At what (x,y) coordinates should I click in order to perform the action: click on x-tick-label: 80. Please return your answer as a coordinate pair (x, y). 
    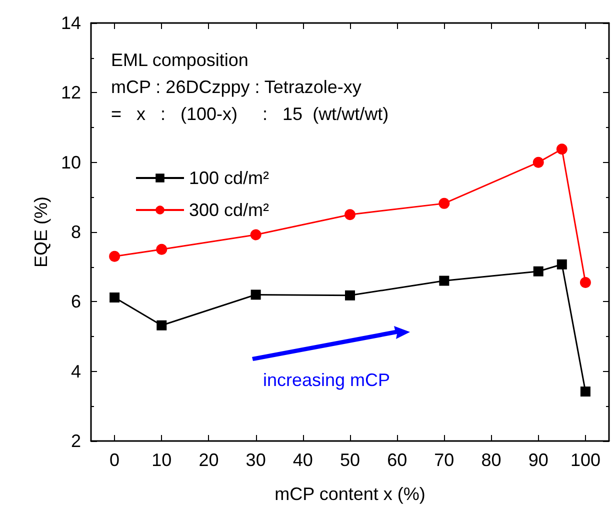
    Looking at the image, I should click on (491, 460).